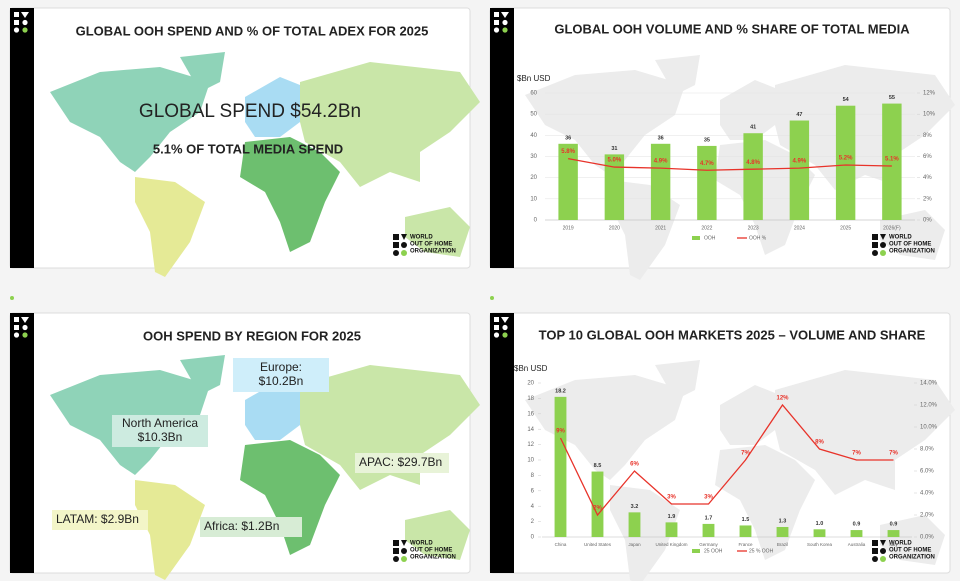 This screenshot has width=960, height=581. I want to click on x-tick-label: 2025, so click(845, 228).